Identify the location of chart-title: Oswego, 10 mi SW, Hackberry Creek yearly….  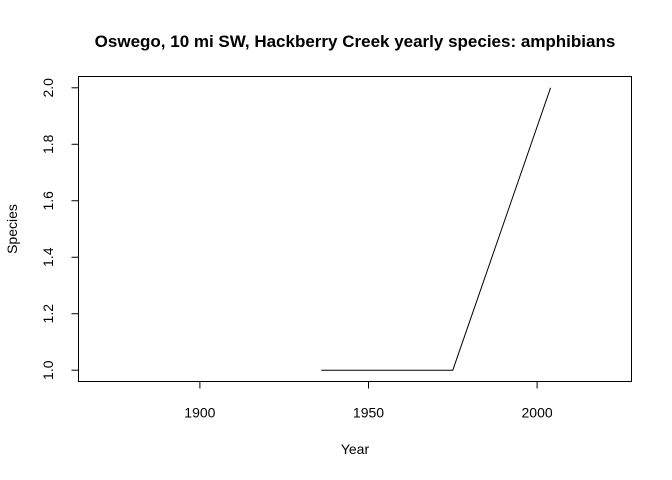
(355, 41).